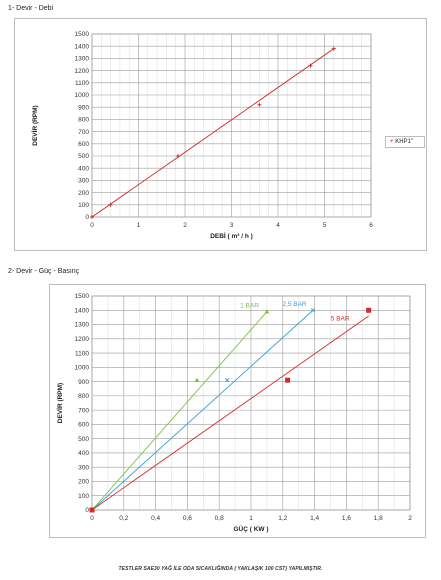 The height and width of the screenshot is (580, 441). I want to click on x-tick-label: 0,4, so click(155, 518).